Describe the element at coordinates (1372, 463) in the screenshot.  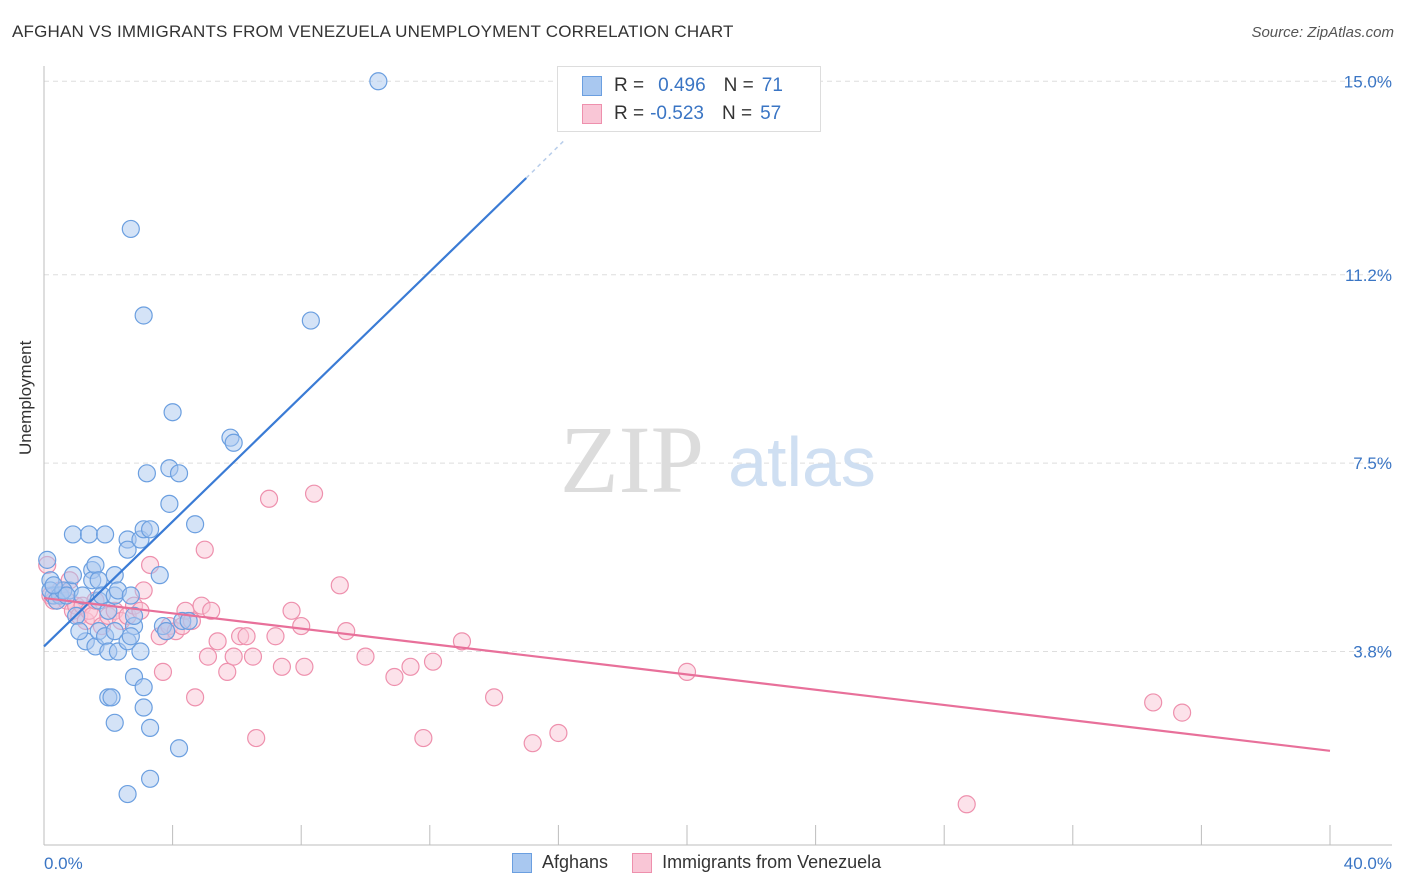
I see `y-tick-label: 7.5%` at that location.